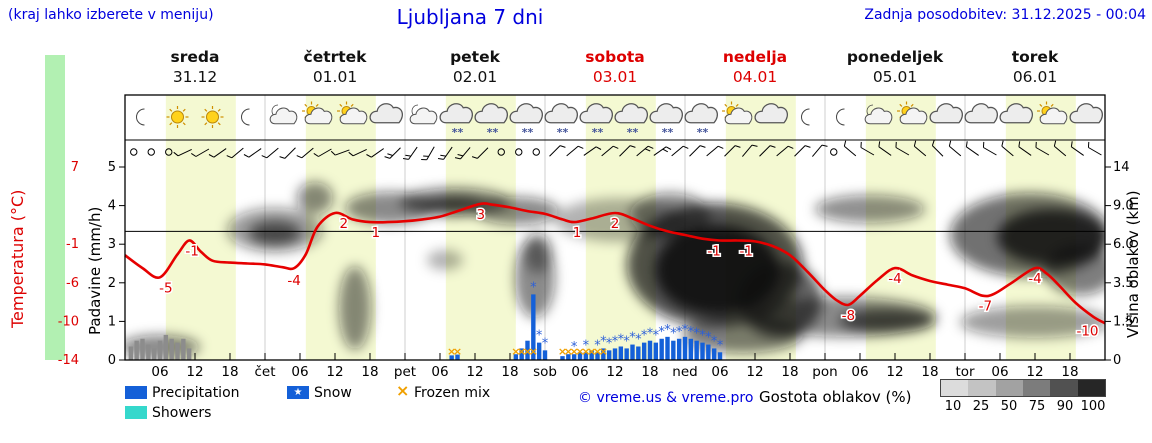 The image size is (1152, 443). What do you see at coordinates (1037, 406) in the screenshot?
I see `scale-value: 75` at bounding box center [1037, 406].